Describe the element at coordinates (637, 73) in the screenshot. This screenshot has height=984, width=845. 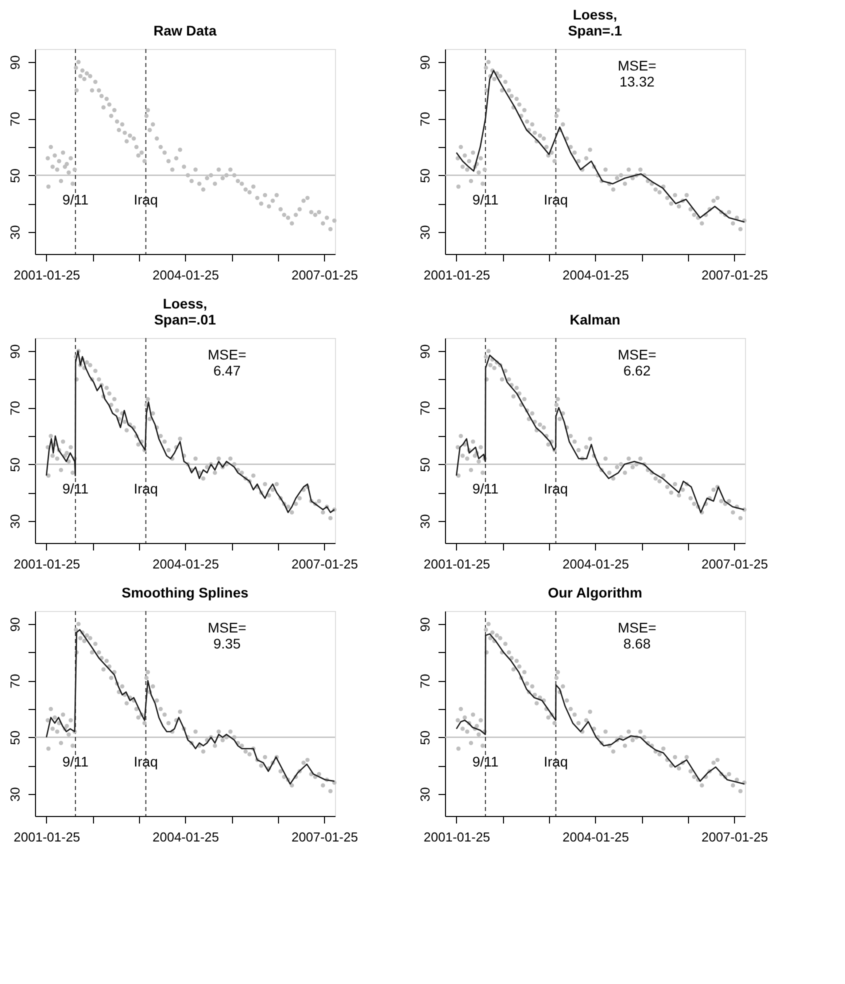
I see `annotation: MSE= 13.32` at that location.